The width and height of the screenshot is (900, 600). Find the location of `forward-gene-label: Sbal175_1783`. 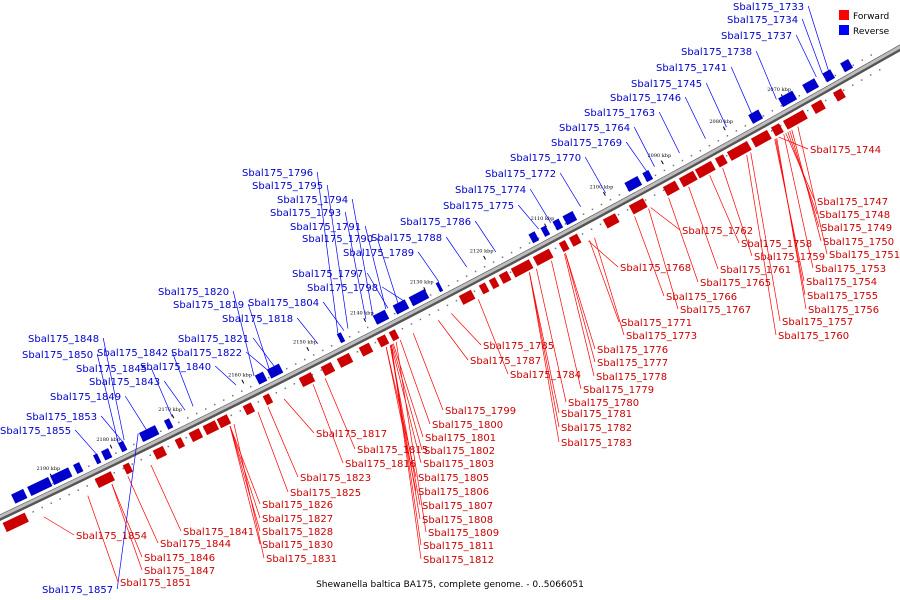

forward-gene-label: Sbal175_1783 is located at coordinates (596, 443).